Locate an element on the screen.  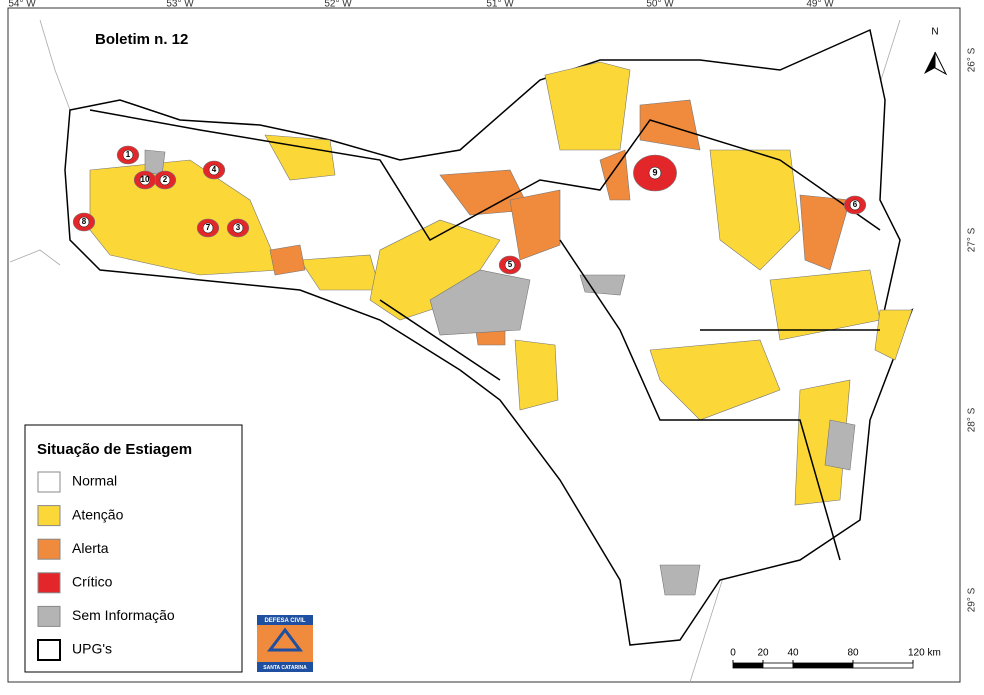
critical-label: 1 is located at coordinates (128, 154).